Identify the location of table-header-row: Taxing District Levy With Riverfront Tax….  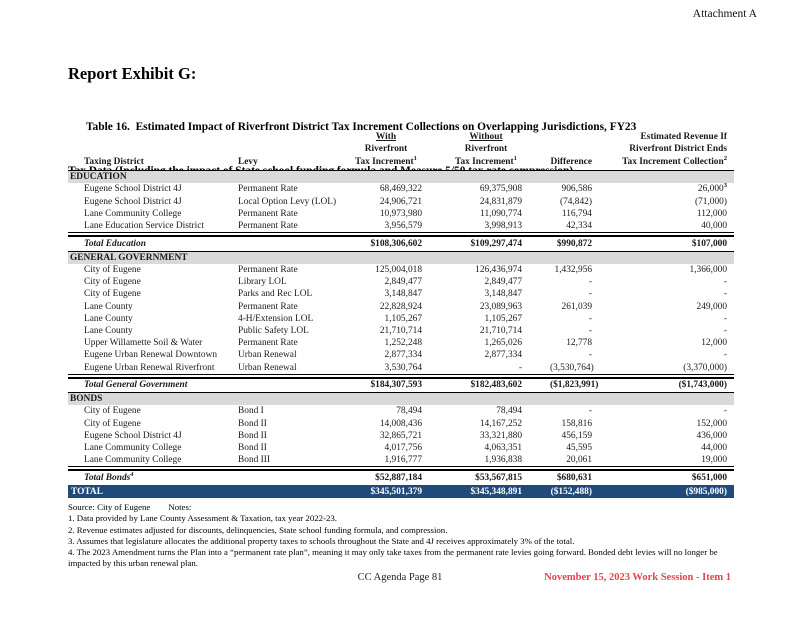
(401, 150).